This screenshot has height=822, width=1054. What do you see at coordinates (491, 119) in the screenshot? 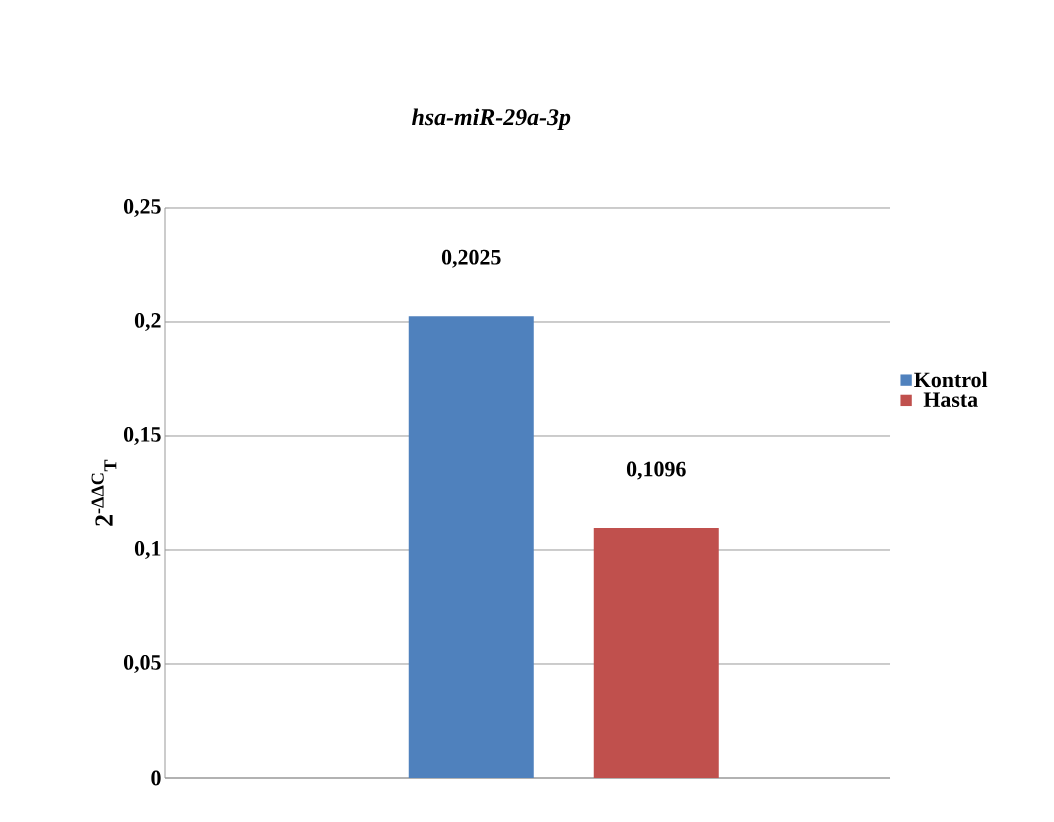
I see `chart-title: hsa-miR-29a-3p` at bounding box center [491, 119].